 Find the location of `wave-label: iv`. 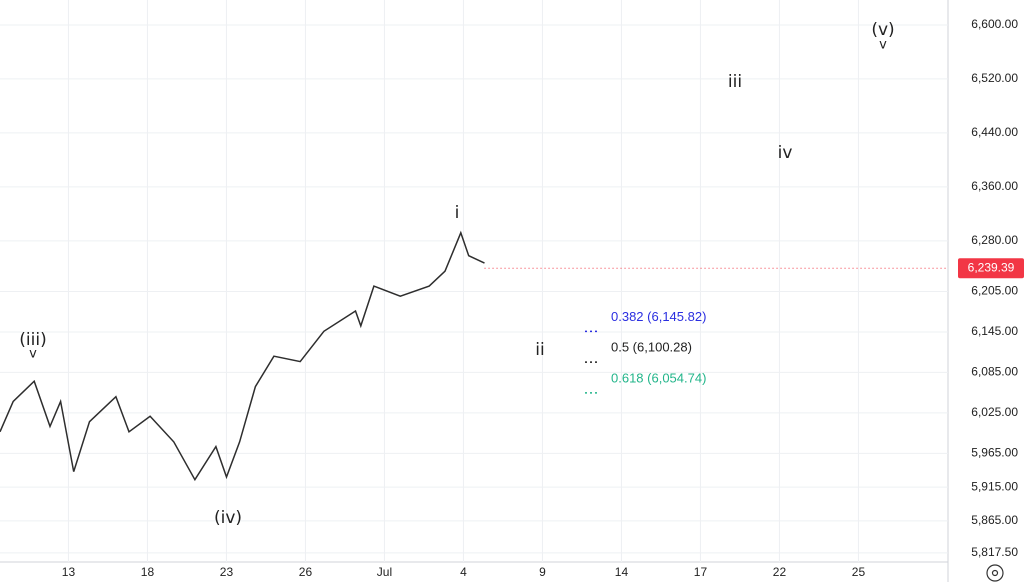

wave-label: iv is located at coordinates (785, 153).